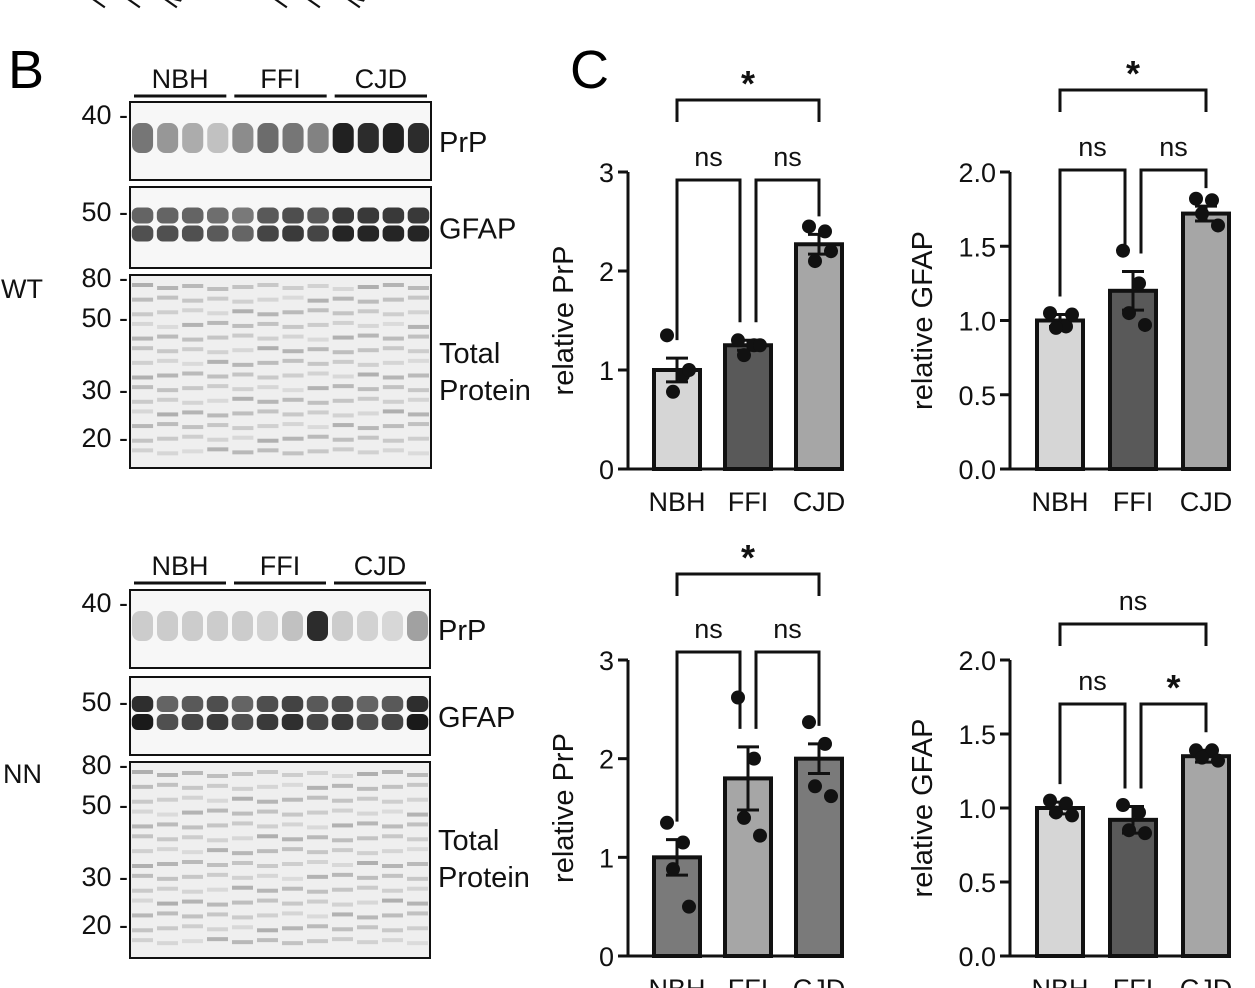 The image size is (1255, 988). I want to click on y-tick-label: 1, so click(606, 371).